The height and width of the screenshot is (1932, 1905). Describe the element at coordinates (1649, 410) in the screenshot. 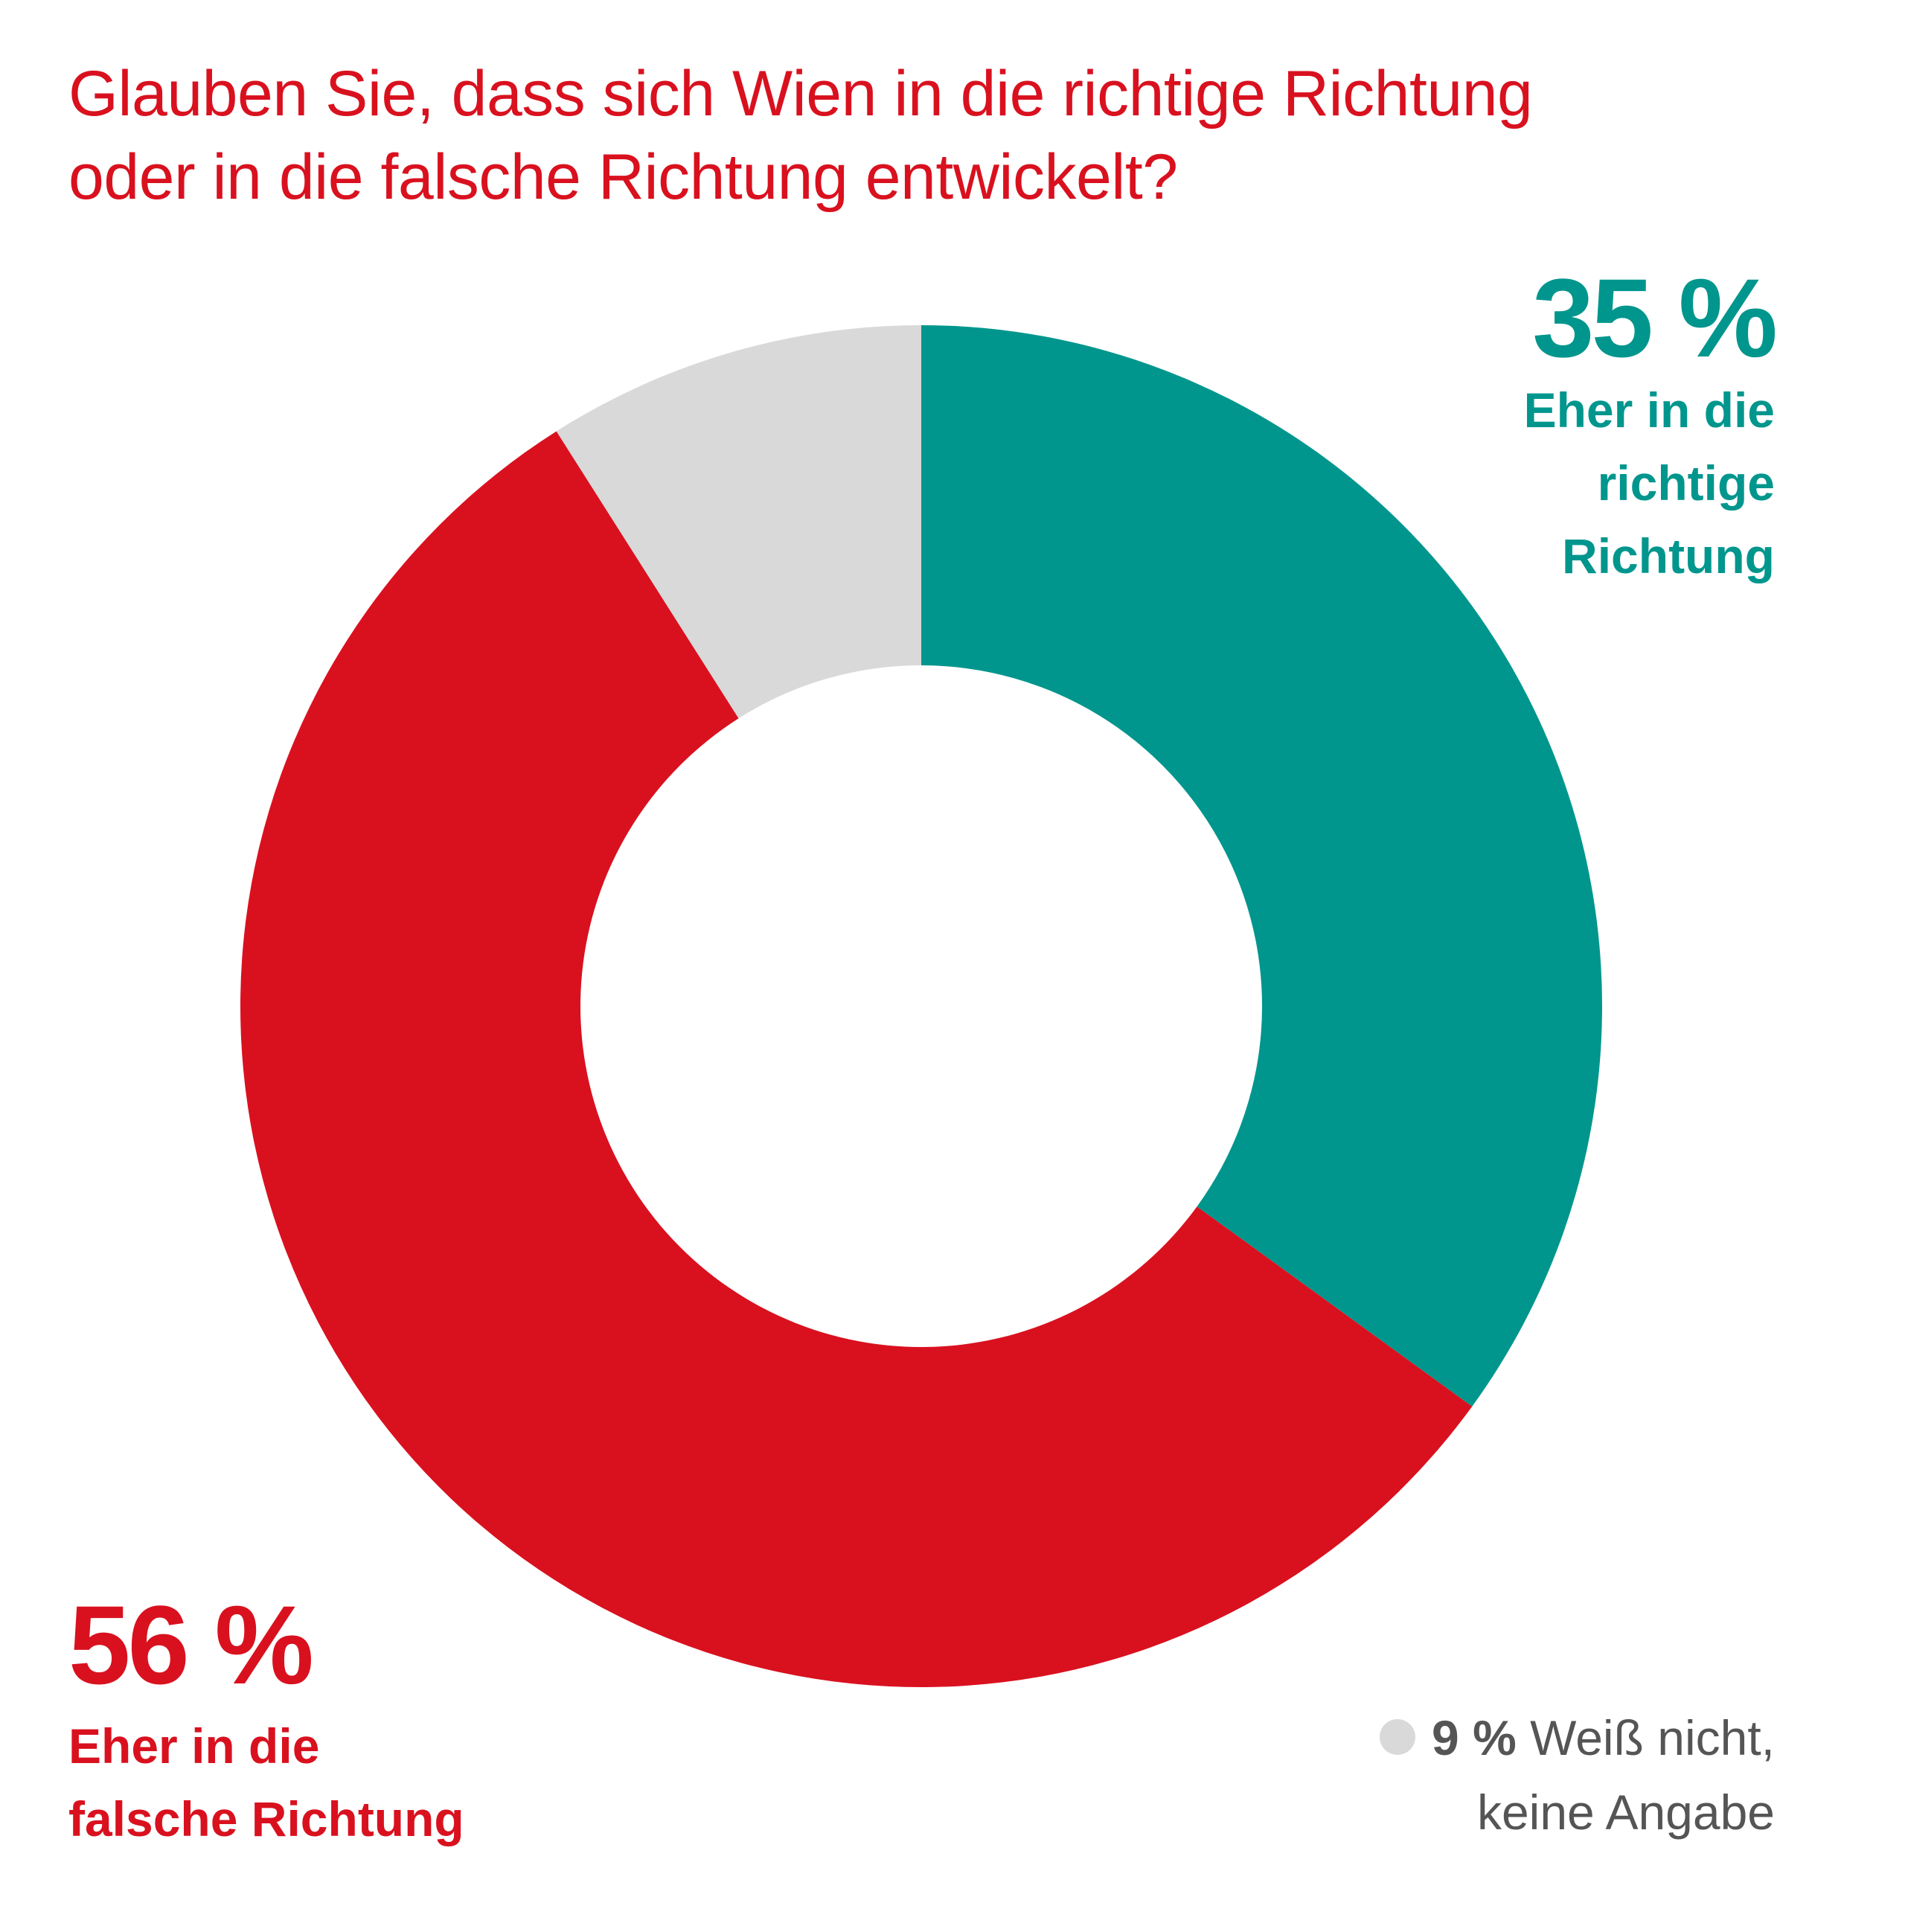

I see `label-richtige-richtung-line-1: Eher in die` at that location.